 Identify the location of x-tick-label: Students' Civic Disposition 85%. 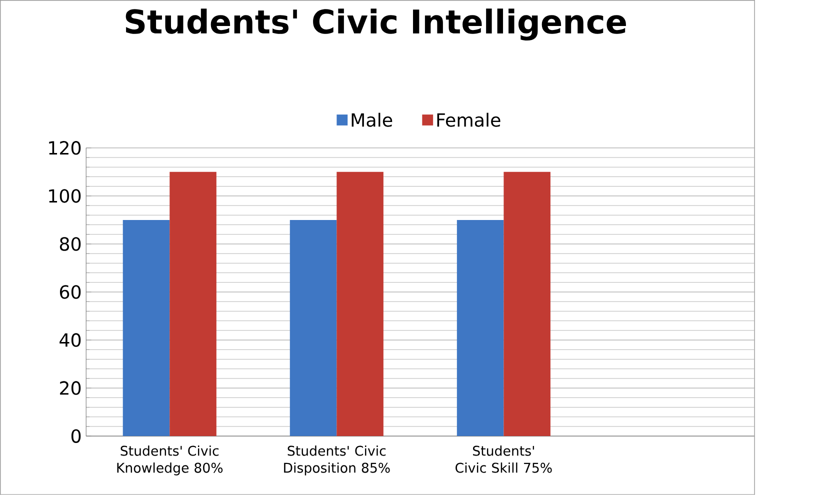
(337, 461).